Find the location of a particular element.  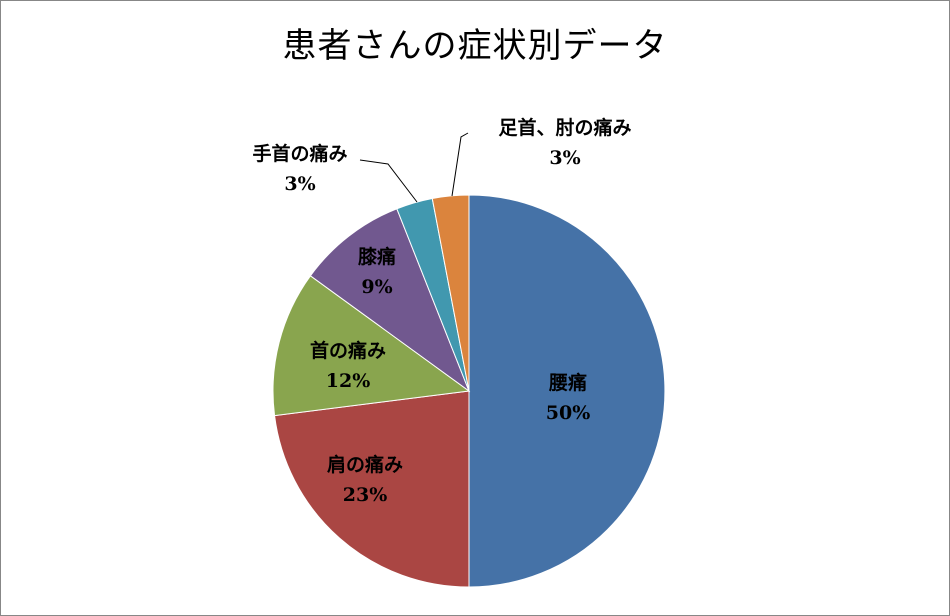

slice-percent-label: 50% is located at coordinates (568, 413).